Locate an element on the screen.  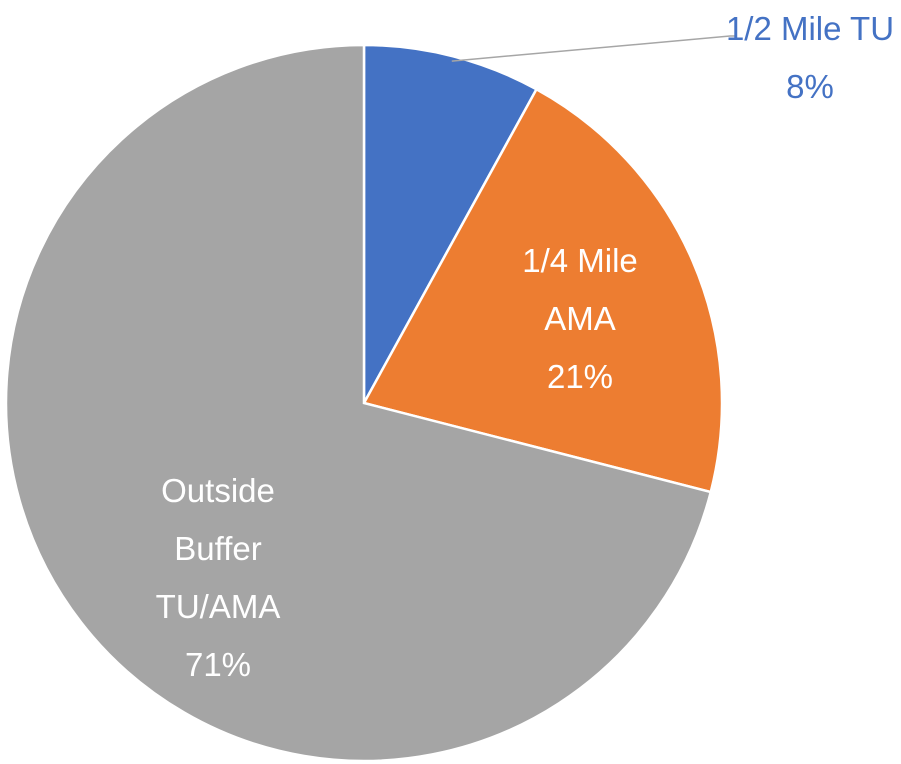
slice-name: 1/4 Mile AMA is located at coordinates (580, 289).